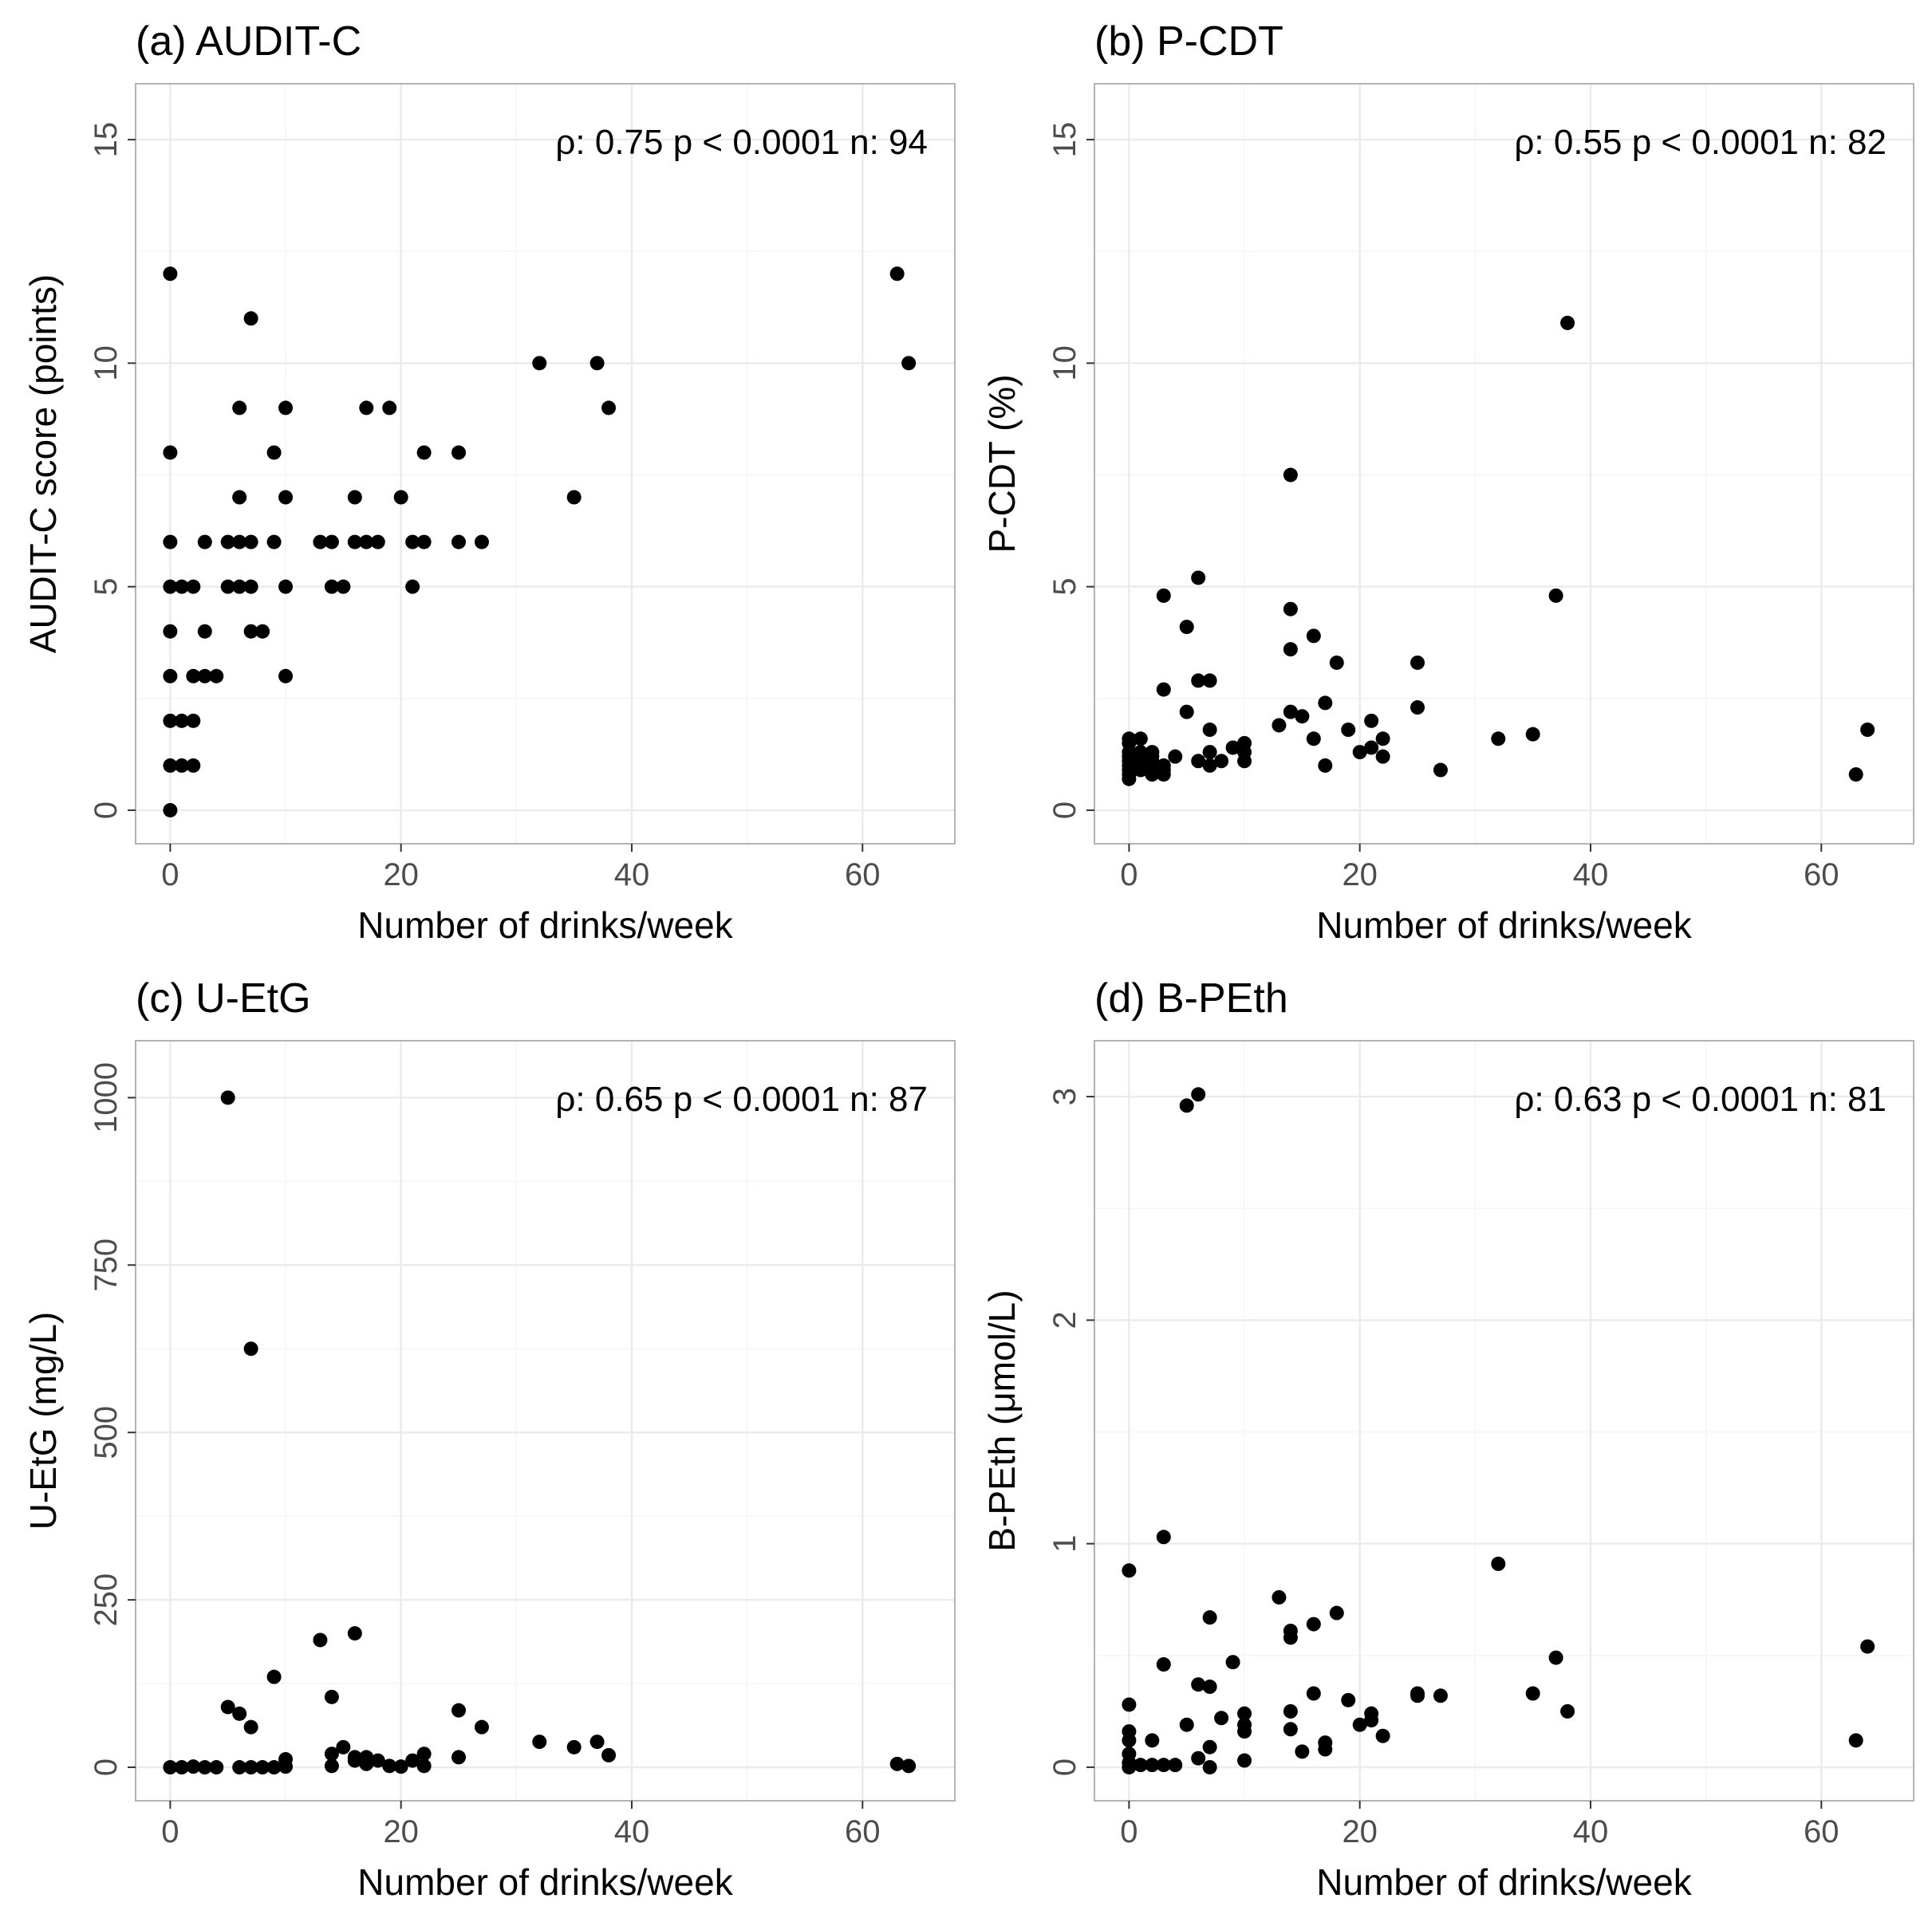 This screenshot has width=1932, height=1914. I want to click on y-tick-label: 750, so click(107, 1265).